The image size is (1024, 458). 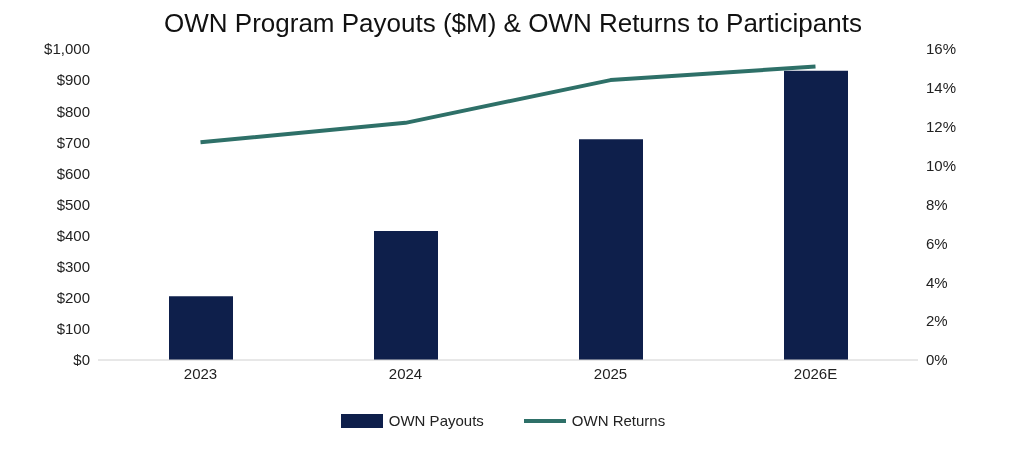 I want to click on y-tick-label: $300, so click(x=73, y=267).